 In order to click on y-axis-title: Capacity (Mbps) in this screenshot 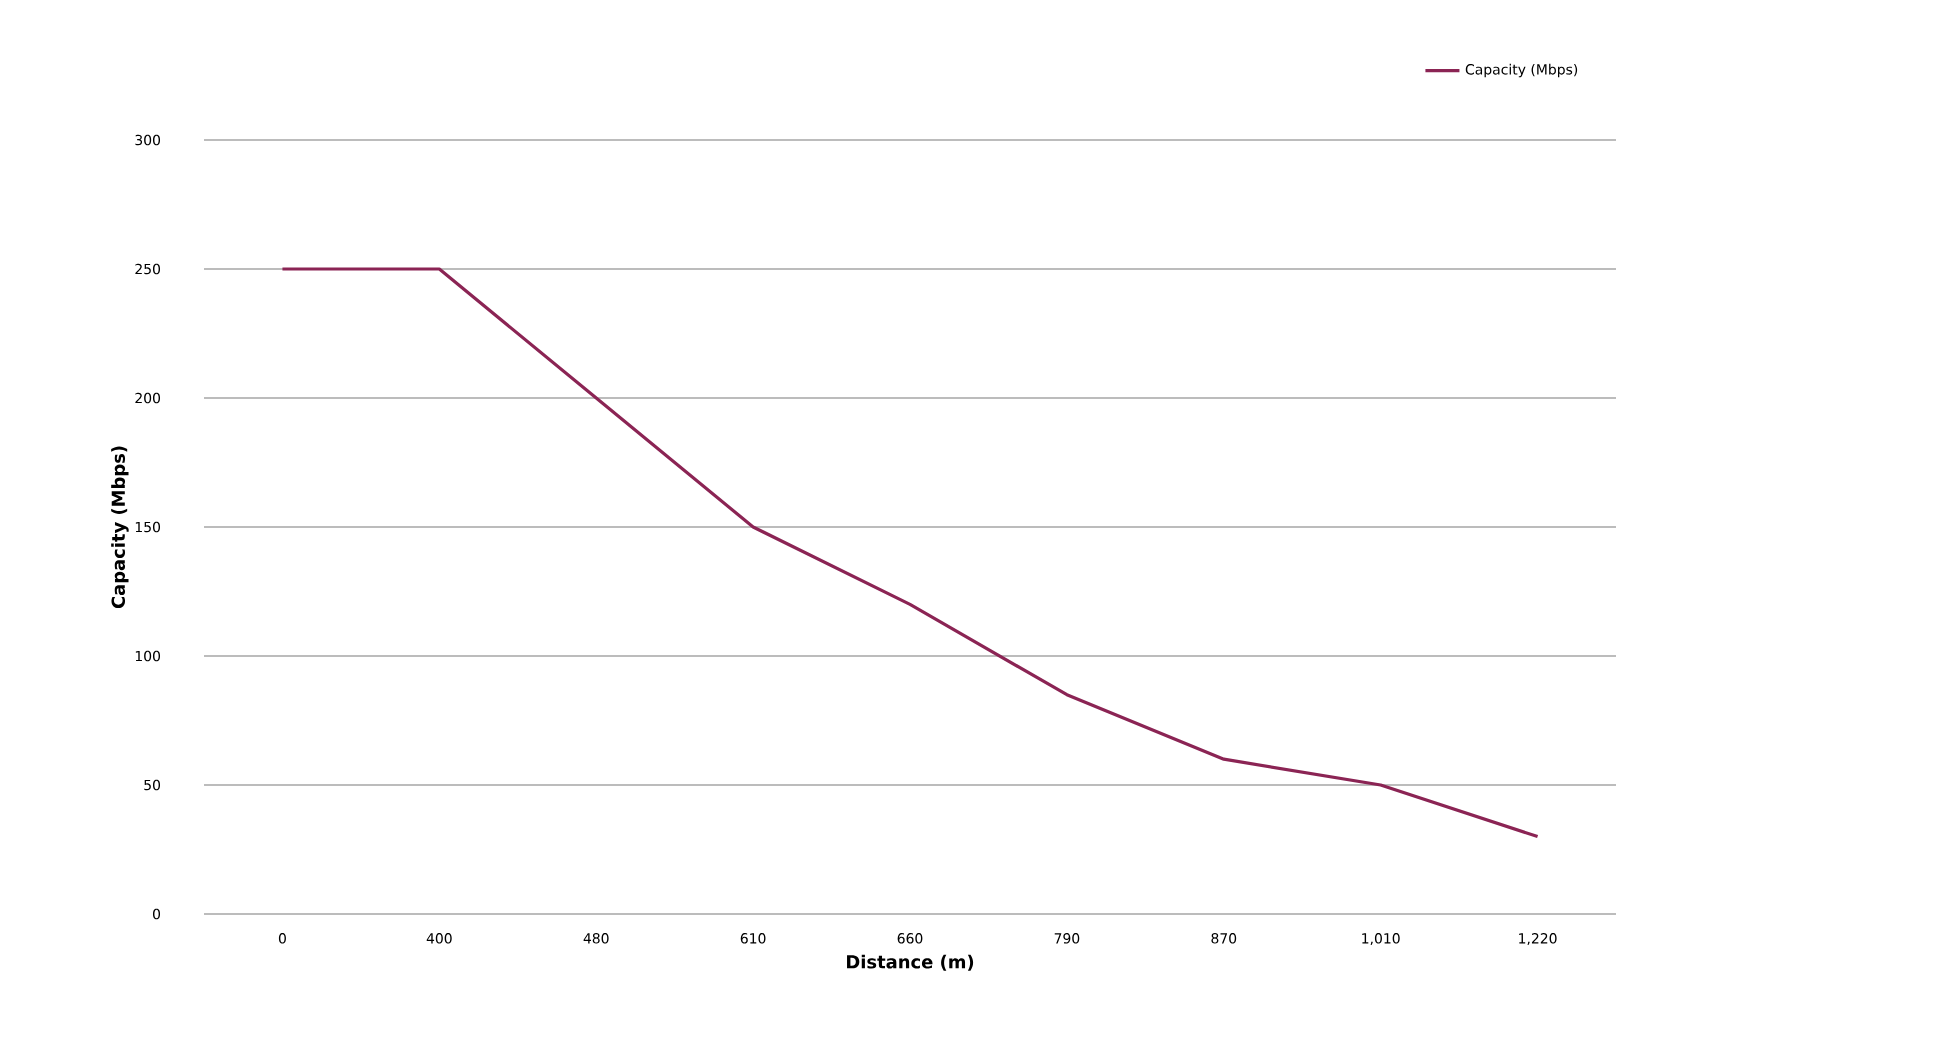, I will do `click(120, 527)`.